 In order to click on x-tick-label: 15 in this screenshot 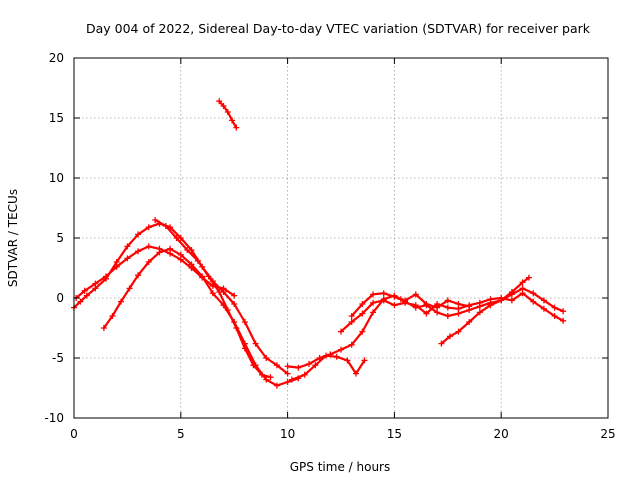, I will do `click(394, 434)`.